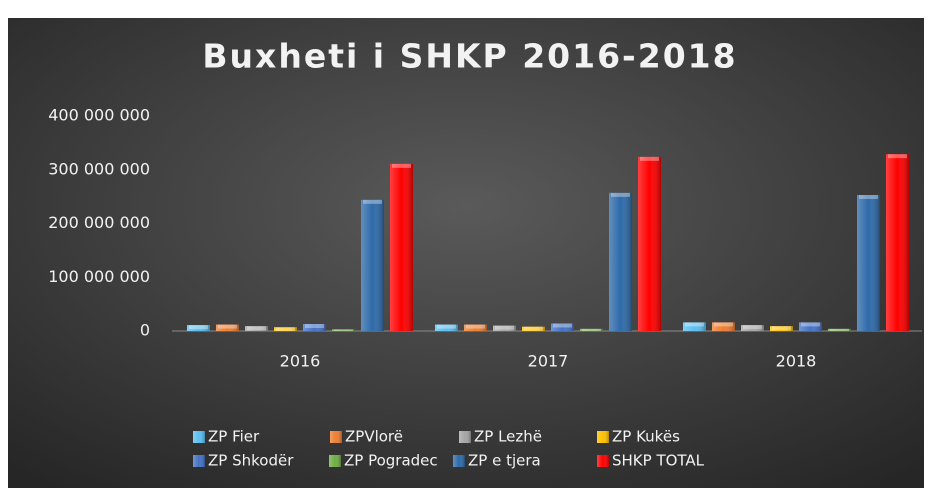  I want to click on y-tick-label: 400 000 000, so click(99, 115).